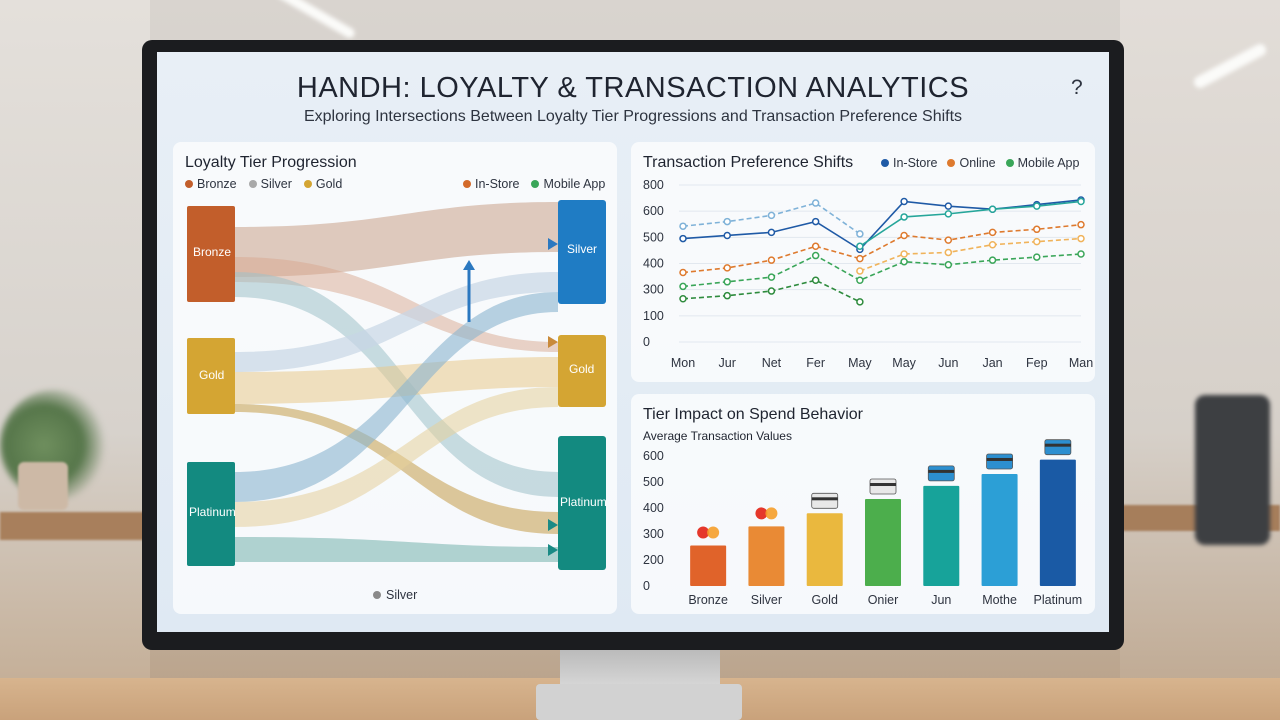 The image size is (1280, 720). I want to click on flow-gold-platinum, so click(396, 469).